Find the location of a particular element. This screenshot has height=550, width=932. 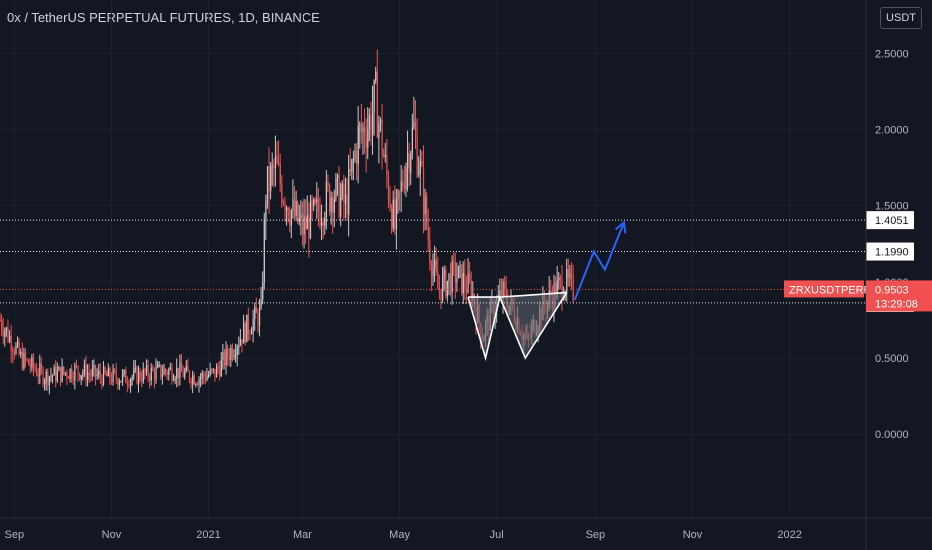

currency-button: USDT is located at coordinates (901, 18).